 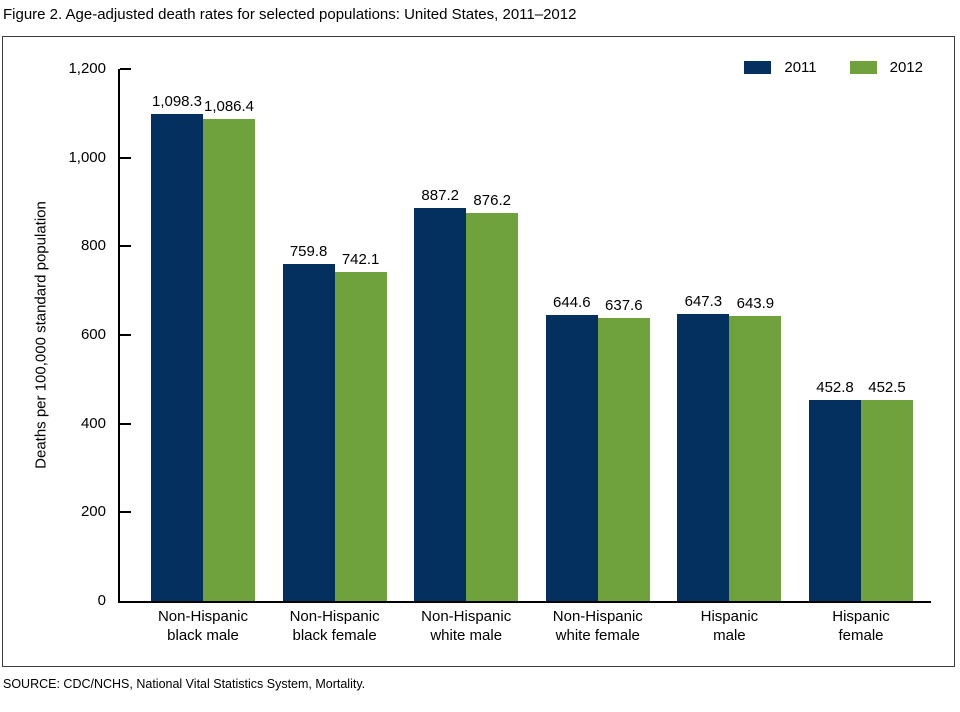 What do you see at coordinates (624, 306) in the screenshot?
I see `value-label-2012-3: 637.6` at bounding box center [624, 306].